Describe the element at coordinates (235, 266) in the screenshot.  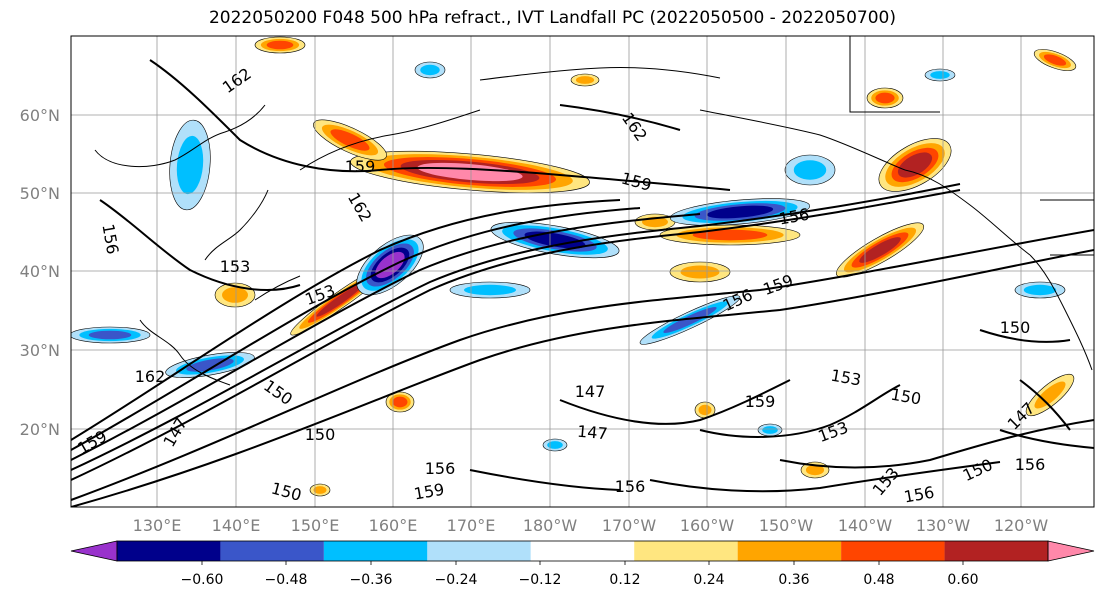
I see `contour-label: 153` at that location.